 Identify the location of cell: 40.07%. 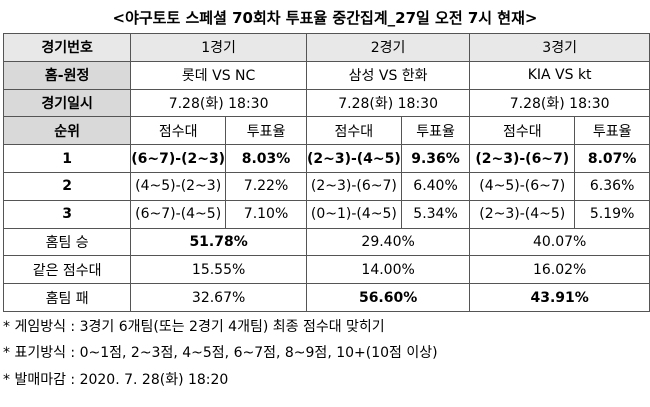
(559, 242).